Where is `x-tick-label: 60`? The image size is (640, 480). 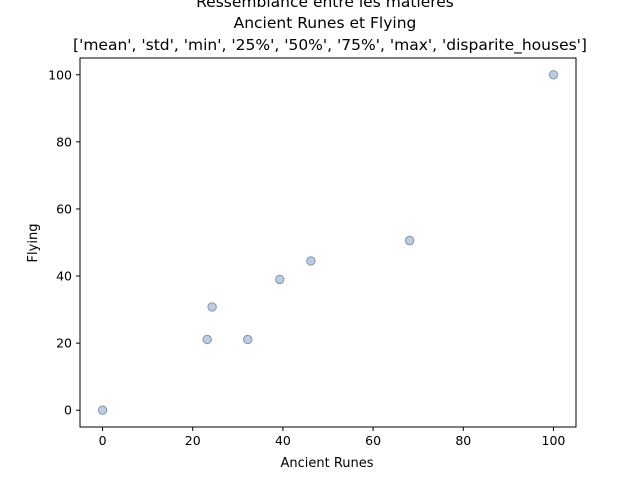 x-tick-label: 60 is located at coordinates (373, 440).